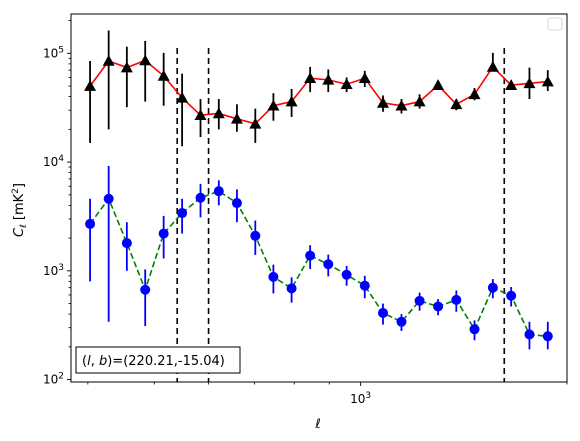 The width and height of the screenshot is (580, 441). What do you see at coordinates (57, 203) in the screenshot?
I see `y-axis: 102 103 104 105` at bounding box center [57, 203].